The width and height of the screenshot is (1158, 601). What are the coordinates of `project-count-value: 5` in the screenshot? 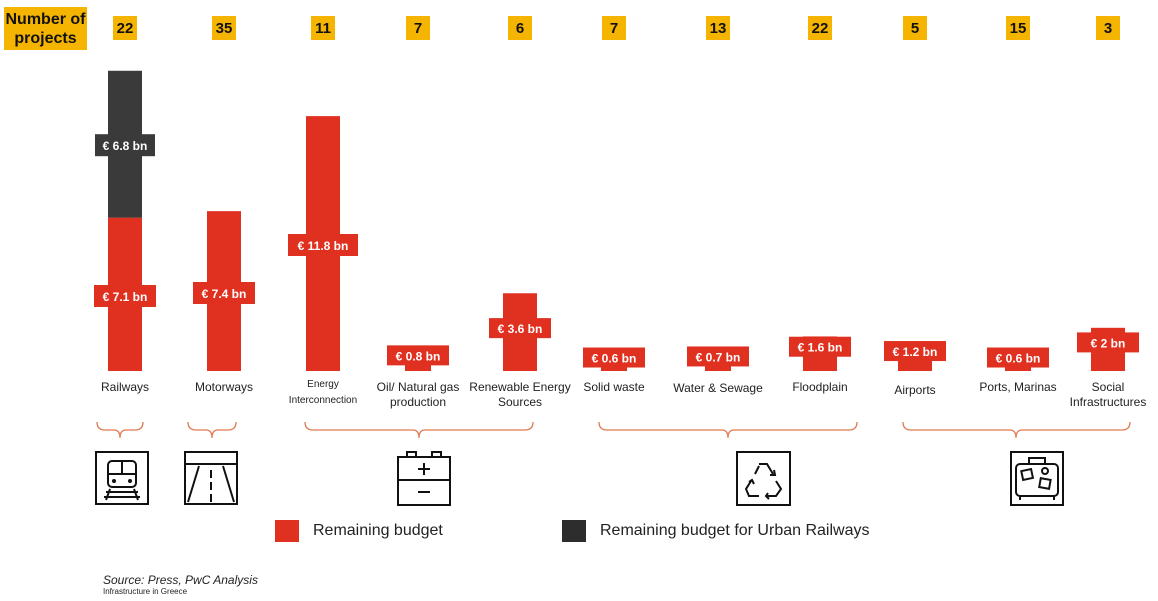 It's located at (915, 28).